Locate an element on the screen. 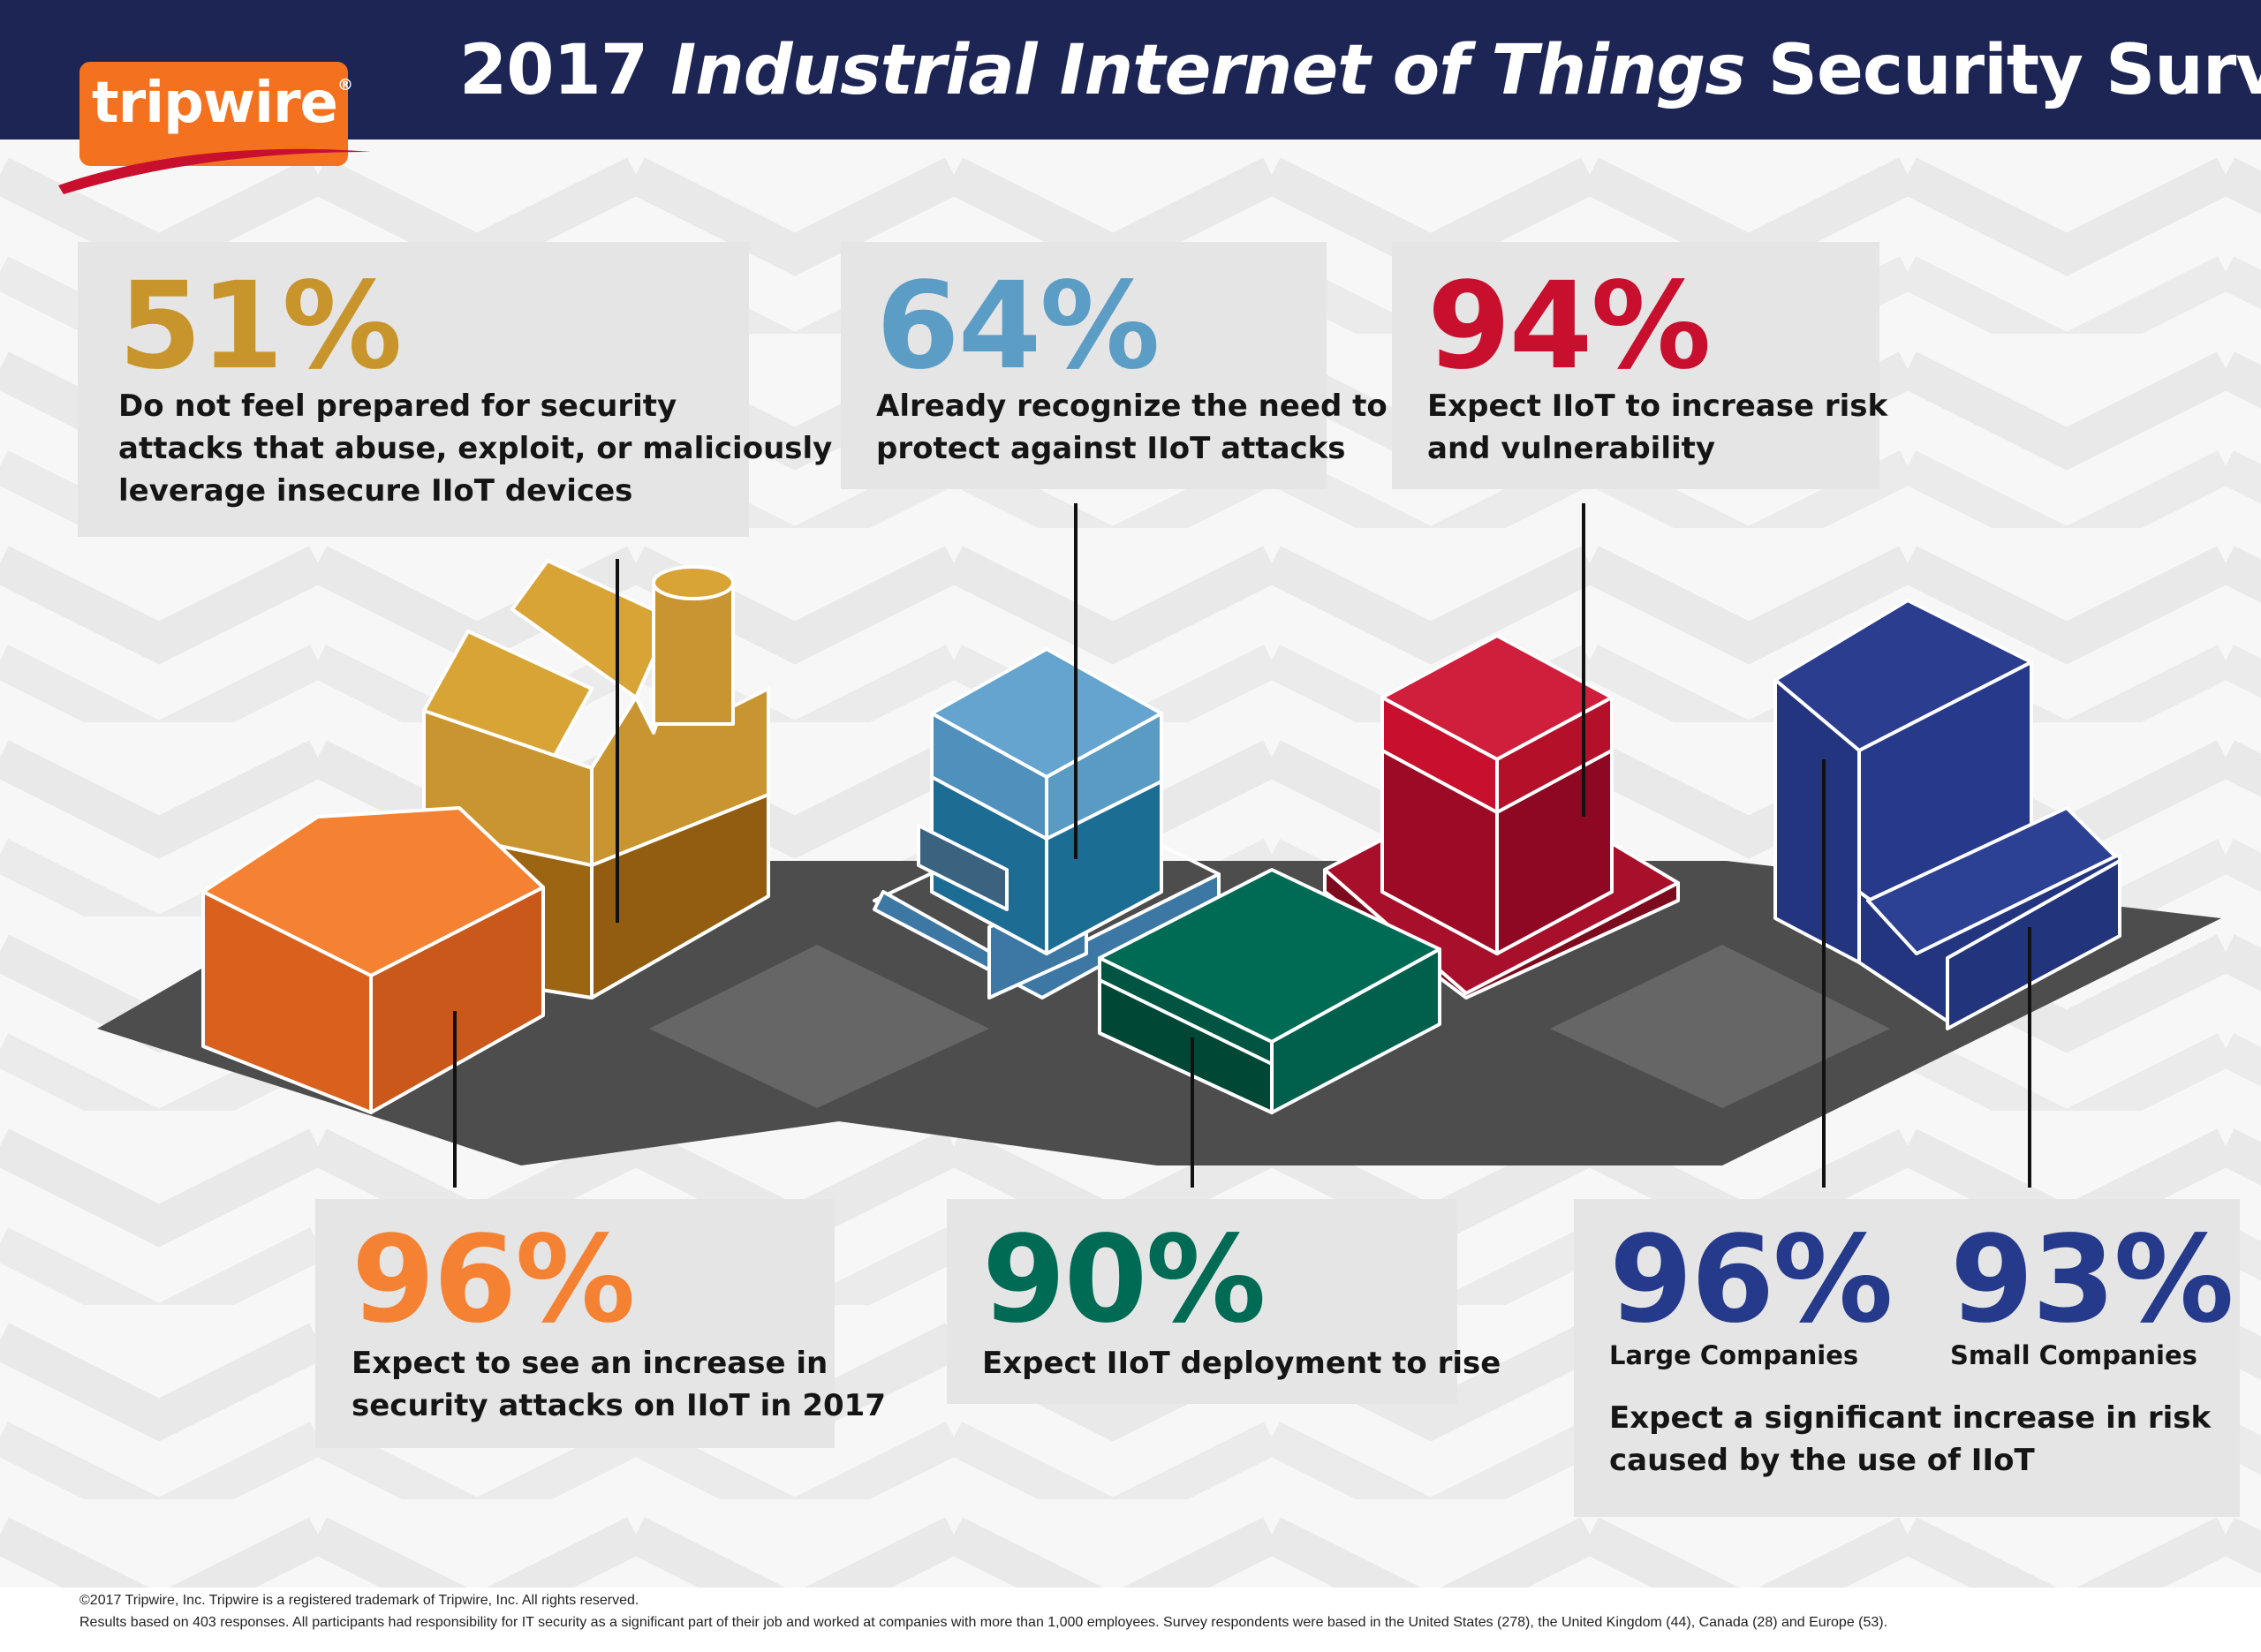 Image resolution: width=2261 pixels, height=1652 pixels. stat-label-small-companies: Small Companies is located at coordinates (2073, 1355).